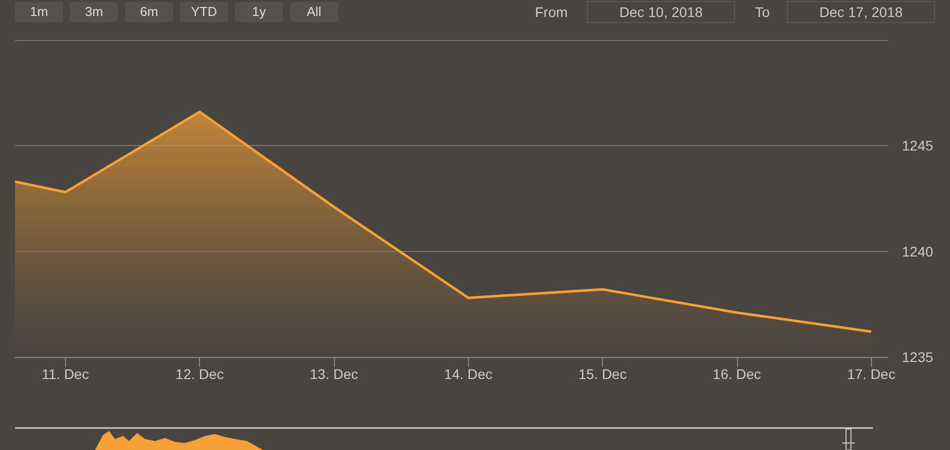  What do you see at coordinates (918, 357) in the screenshot?
I see `y-tick-label: 1235` at bounding box center [918, 357].